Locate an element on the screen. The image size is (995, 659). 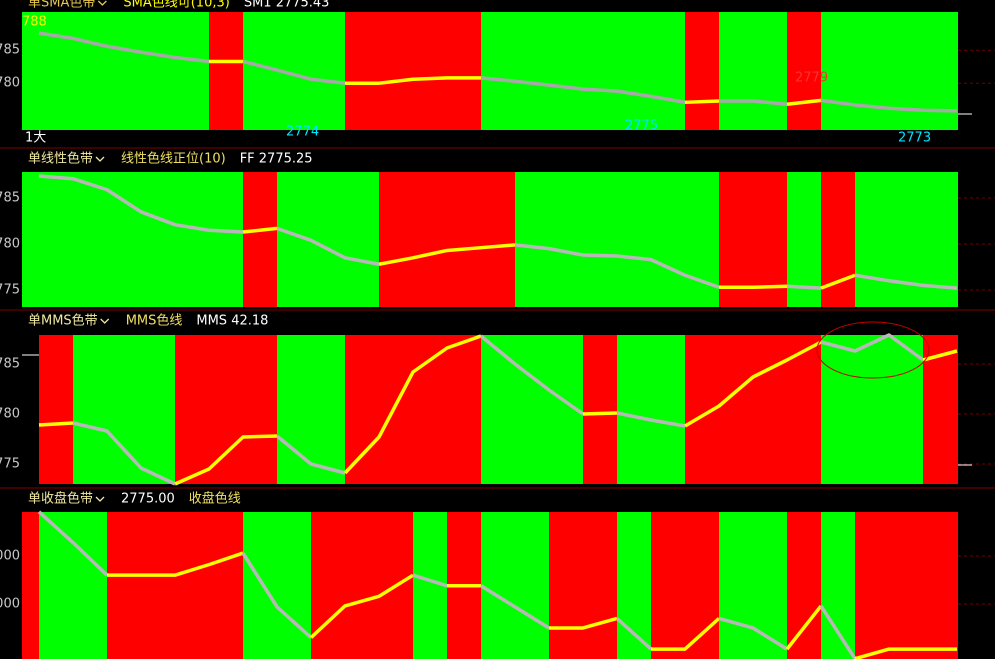
header-text: SMA色线可(10,3) is located at coordinates (176, 5).